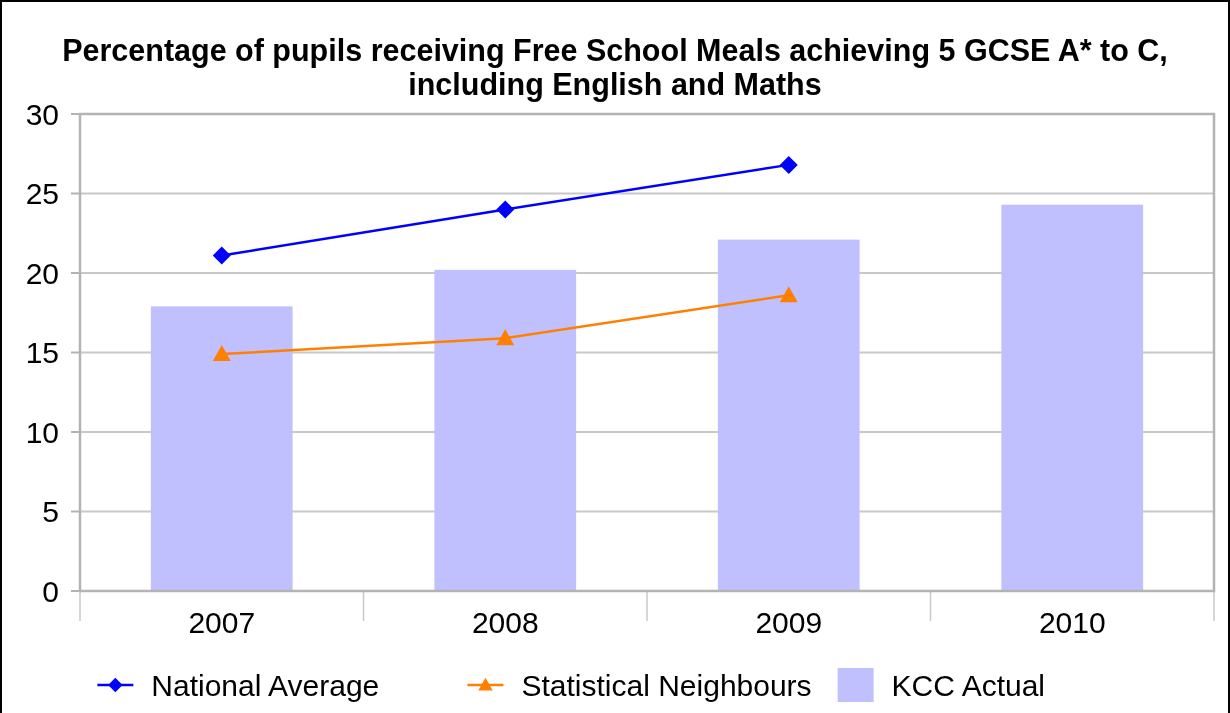 The image size is (1230, 713). What do you see at coordinates (42, 273) in the screenshot?
I see `y-tick-label: 20` at bounding box center [42, 273].